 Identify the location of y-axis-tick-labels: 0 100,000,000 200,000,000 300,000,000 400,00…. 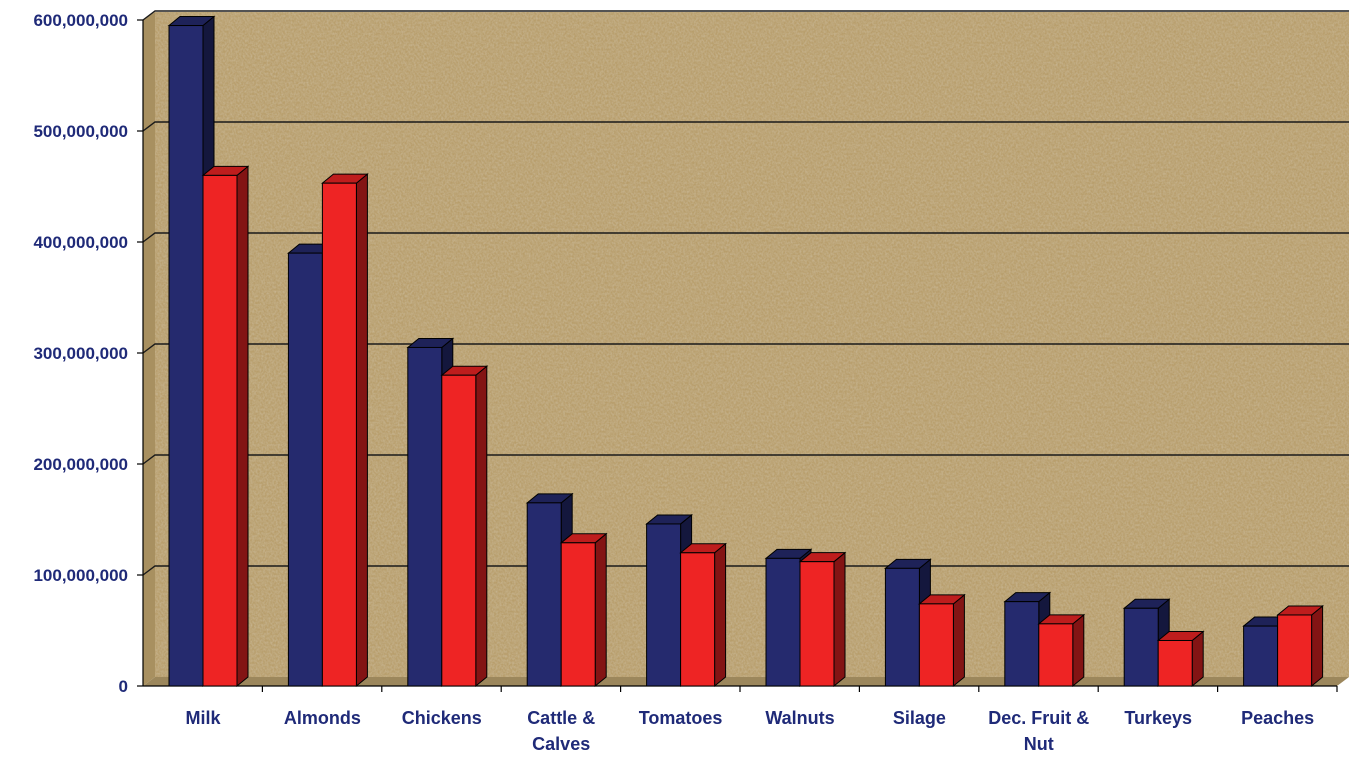
(80, 353).